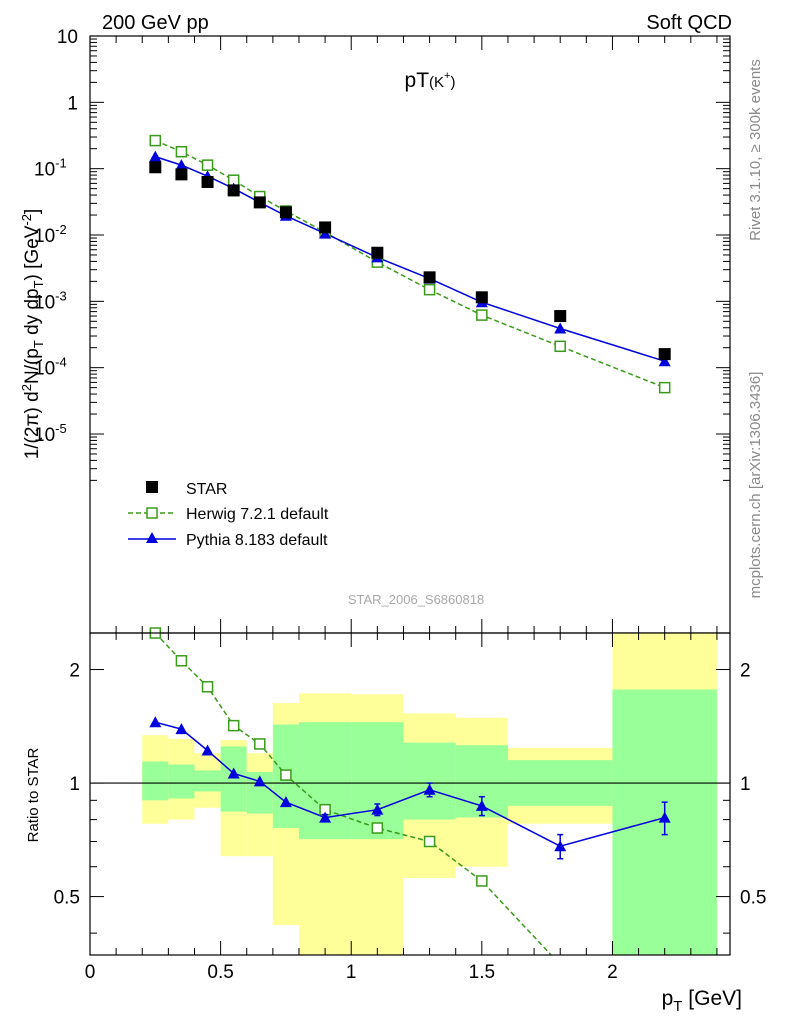 This screenshot has height=1024, width=786. I want to click on x-tick-label: 1, so click(351, 972).